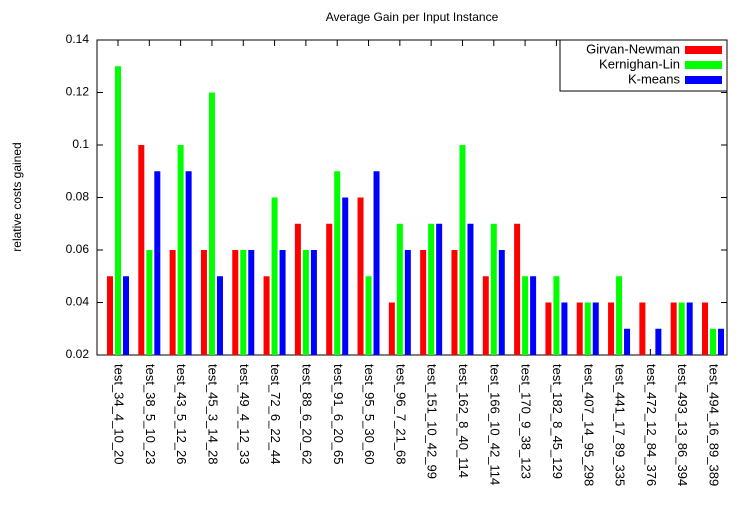 The height and width of the screenshot is (507, 738). I want to click on x-tick-label: test_166_10_42_114, so click(494, 424).